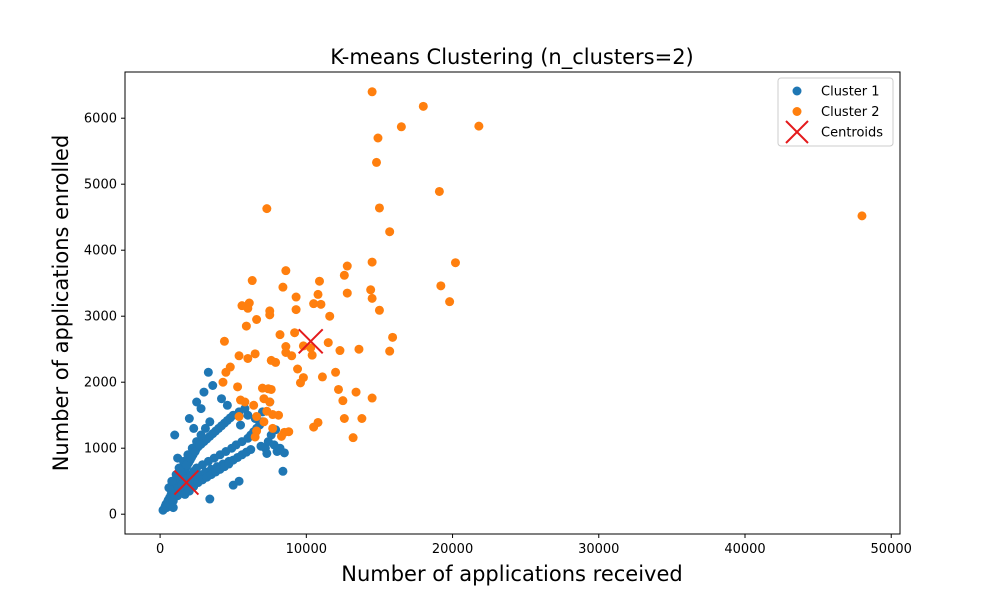  What do you see at coordinates (100, 185) in the screenshot?
I see `y-tick-label: 5000` at bounding box center [100, 185].